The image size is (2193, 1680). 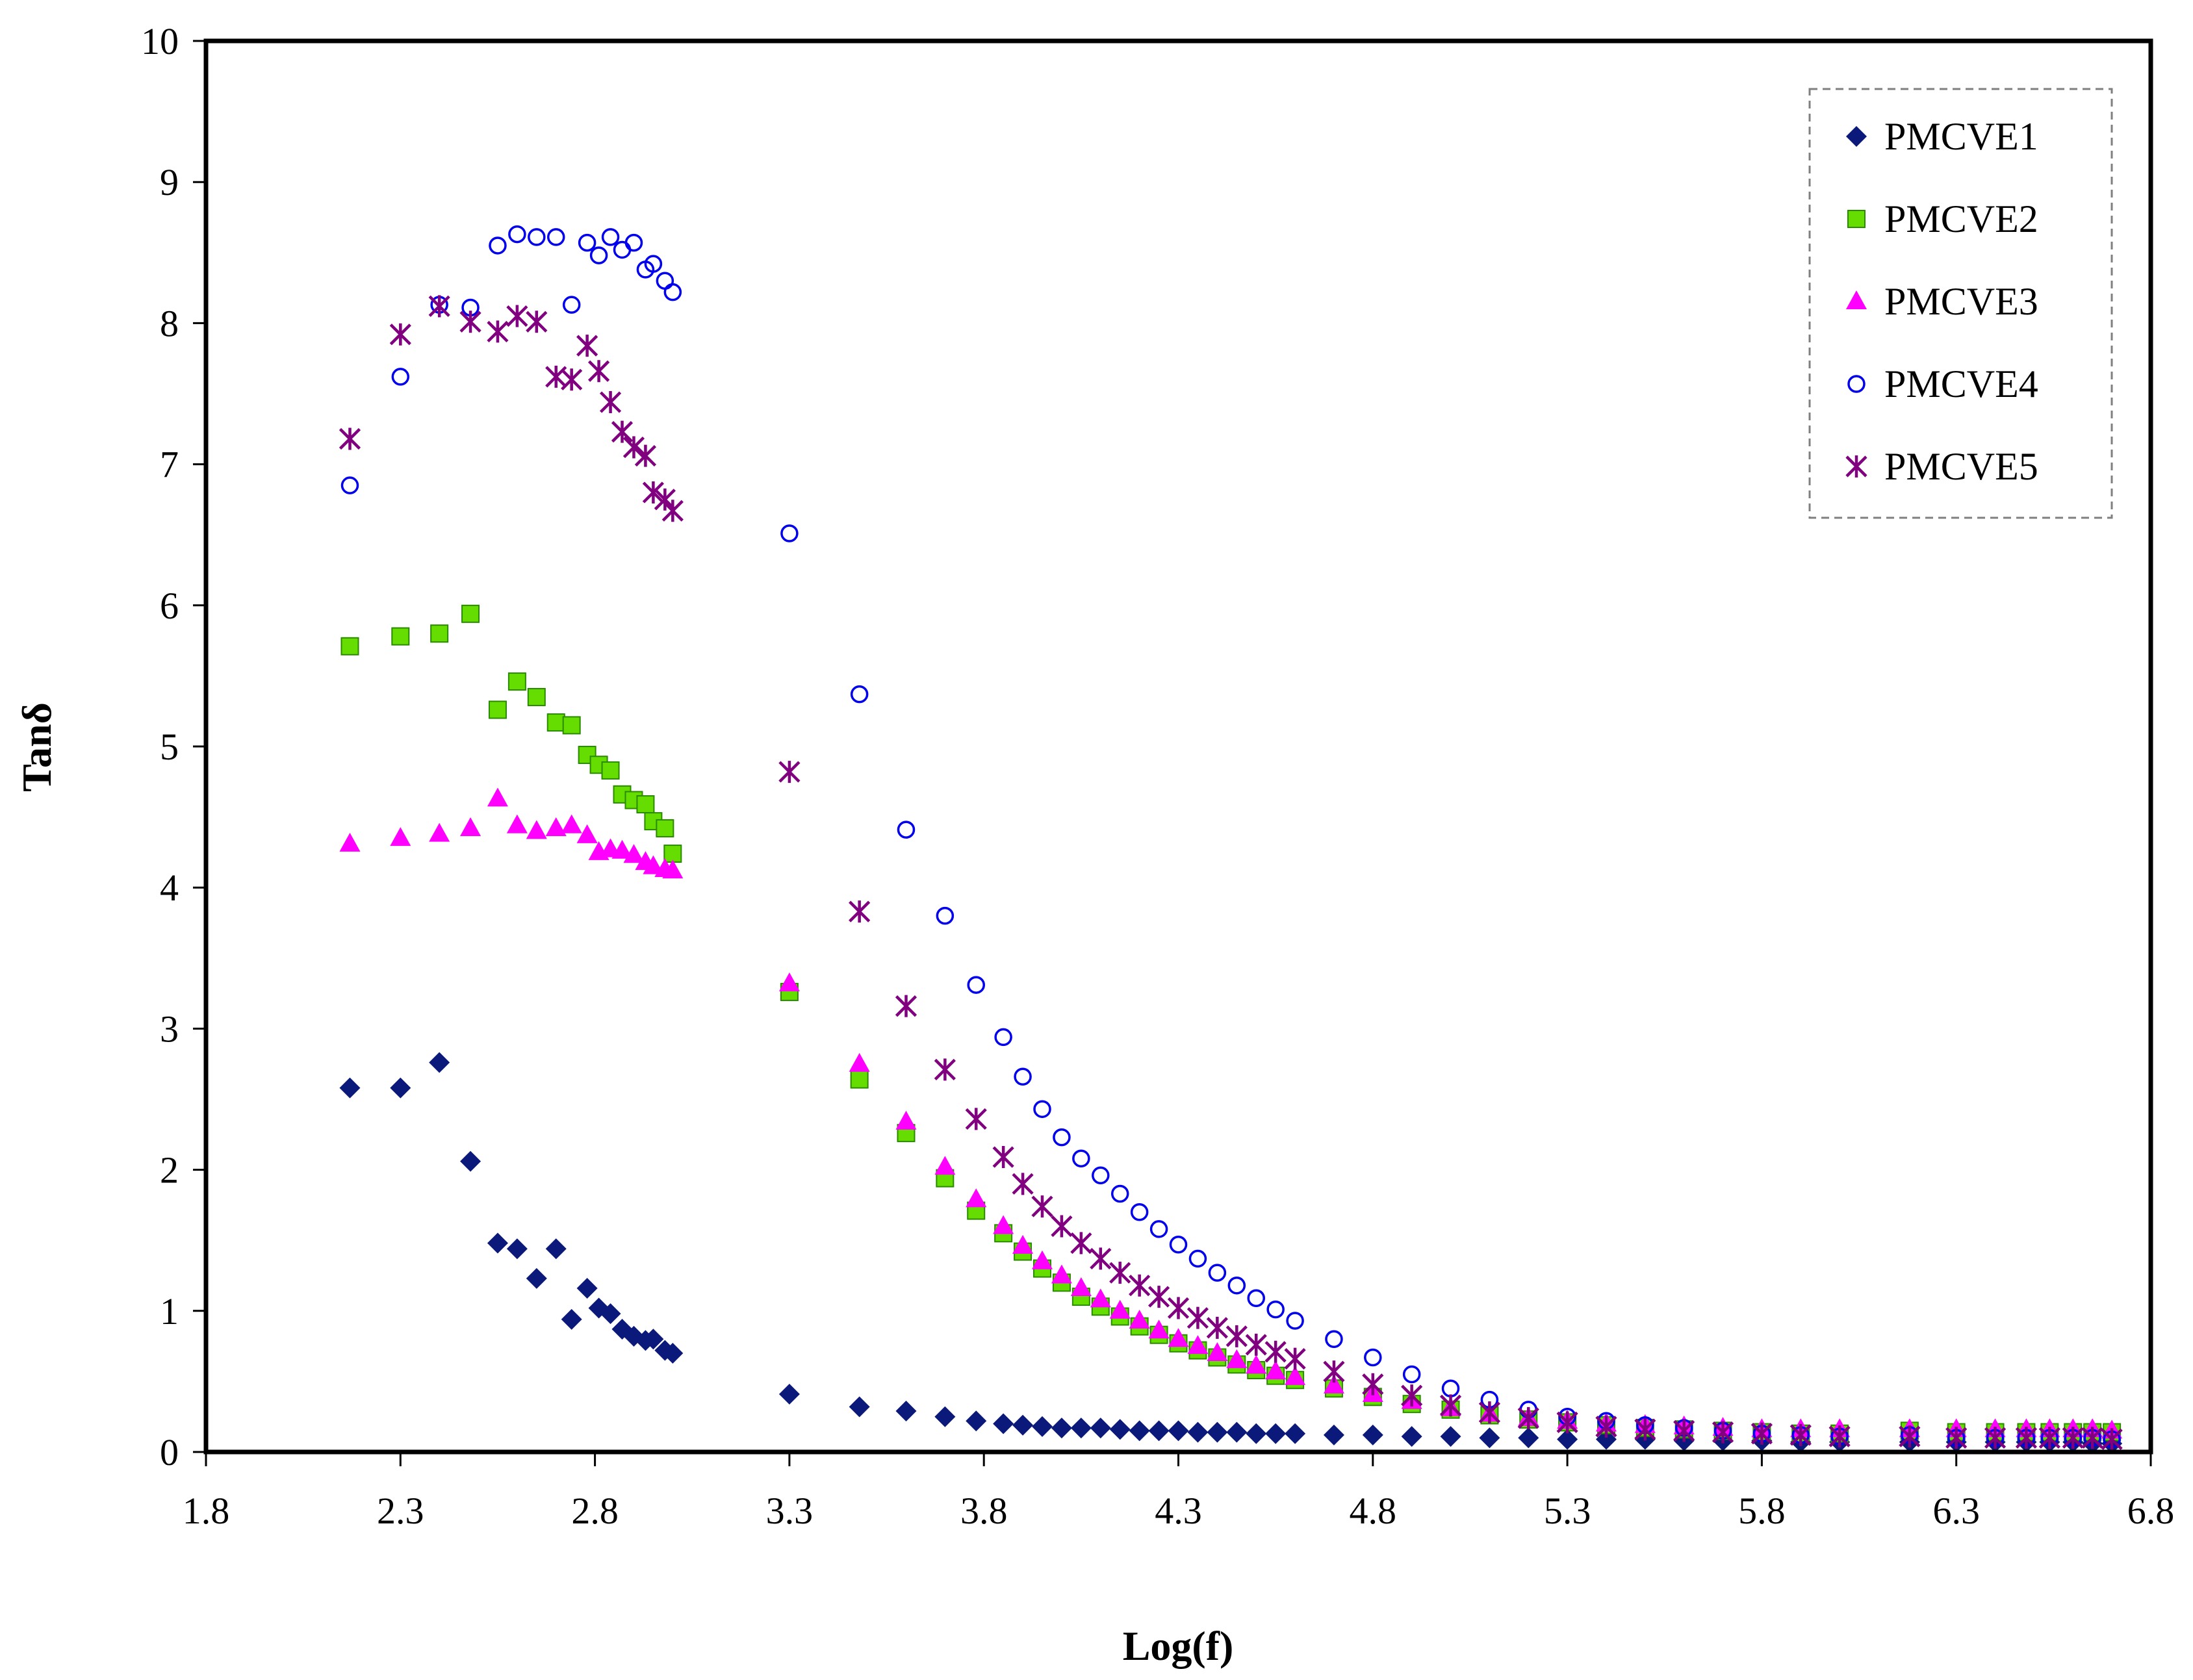 What do you see at coordinates (1179, 1492) in the screenshot?
I see `x-axis-ticks: 1.8 2.3 2.8 3.3 3.8 4.3 4.8 5.3 5.8 6.3 6.8` at bounding box center [1179, 1492].